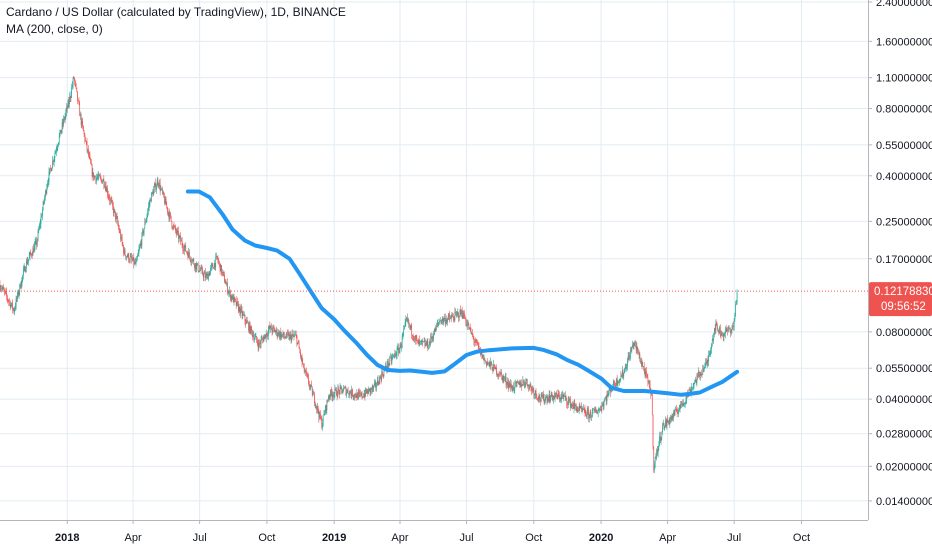 The width and height of the screenshot is (932, 550). What do you see at coordinates (904, 79) in the screenshot?
I see `y-tick-label: 1.10000000` at bounding box center [904, 79].